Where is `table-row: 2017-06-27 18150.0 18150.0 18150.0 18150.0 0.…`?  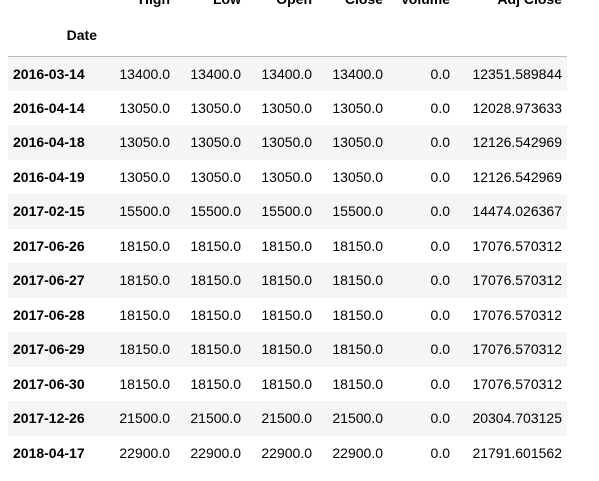
table-row: 2017-06-27 18150.0 18150.0 18150.0 18150.0 0.… is located at coordinates (287, 280).